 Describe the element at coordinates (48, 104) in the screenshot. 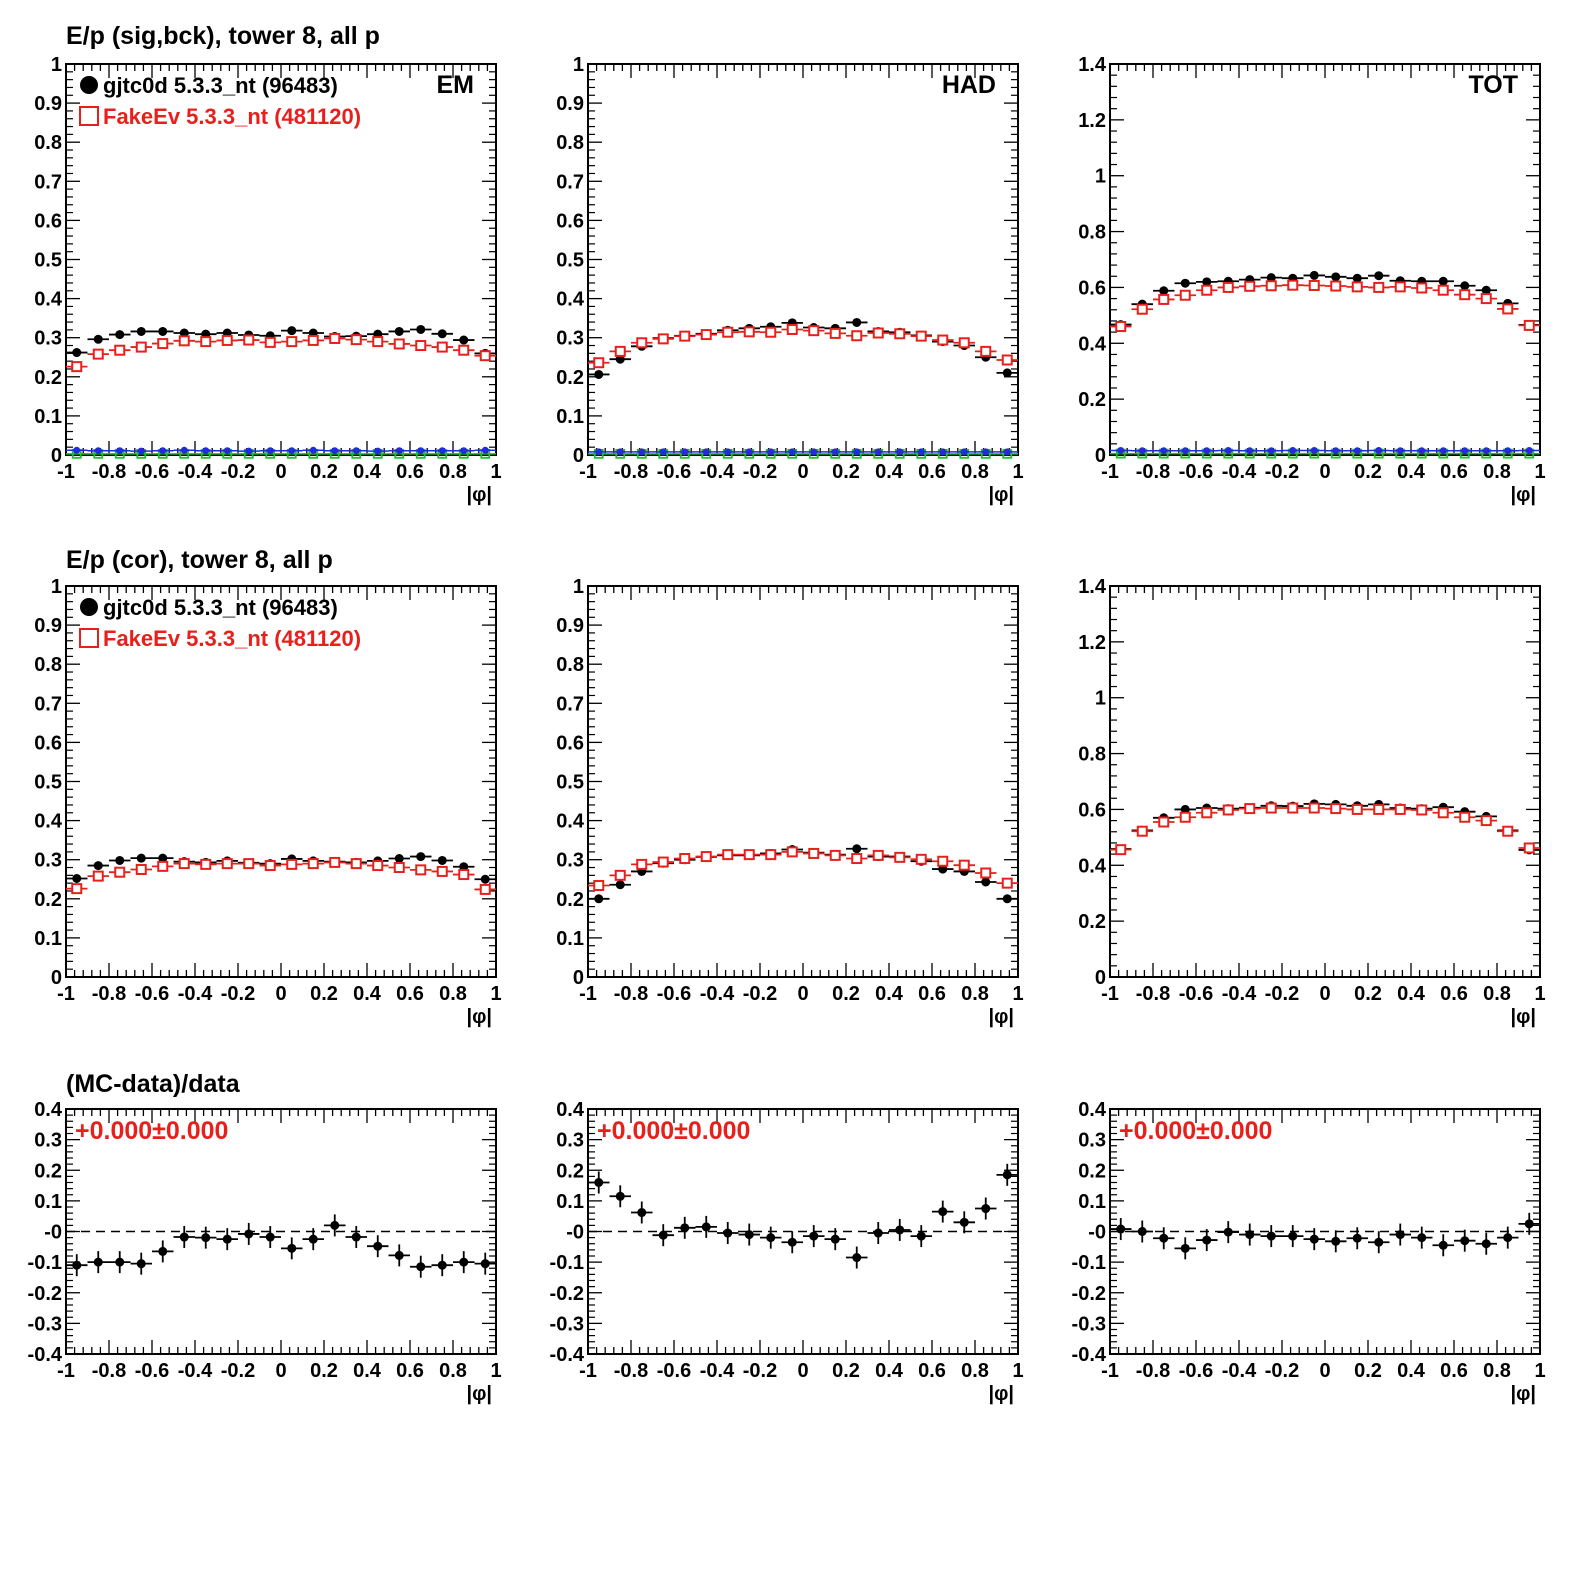

I see `y-tick-label: 0.9` at that location.